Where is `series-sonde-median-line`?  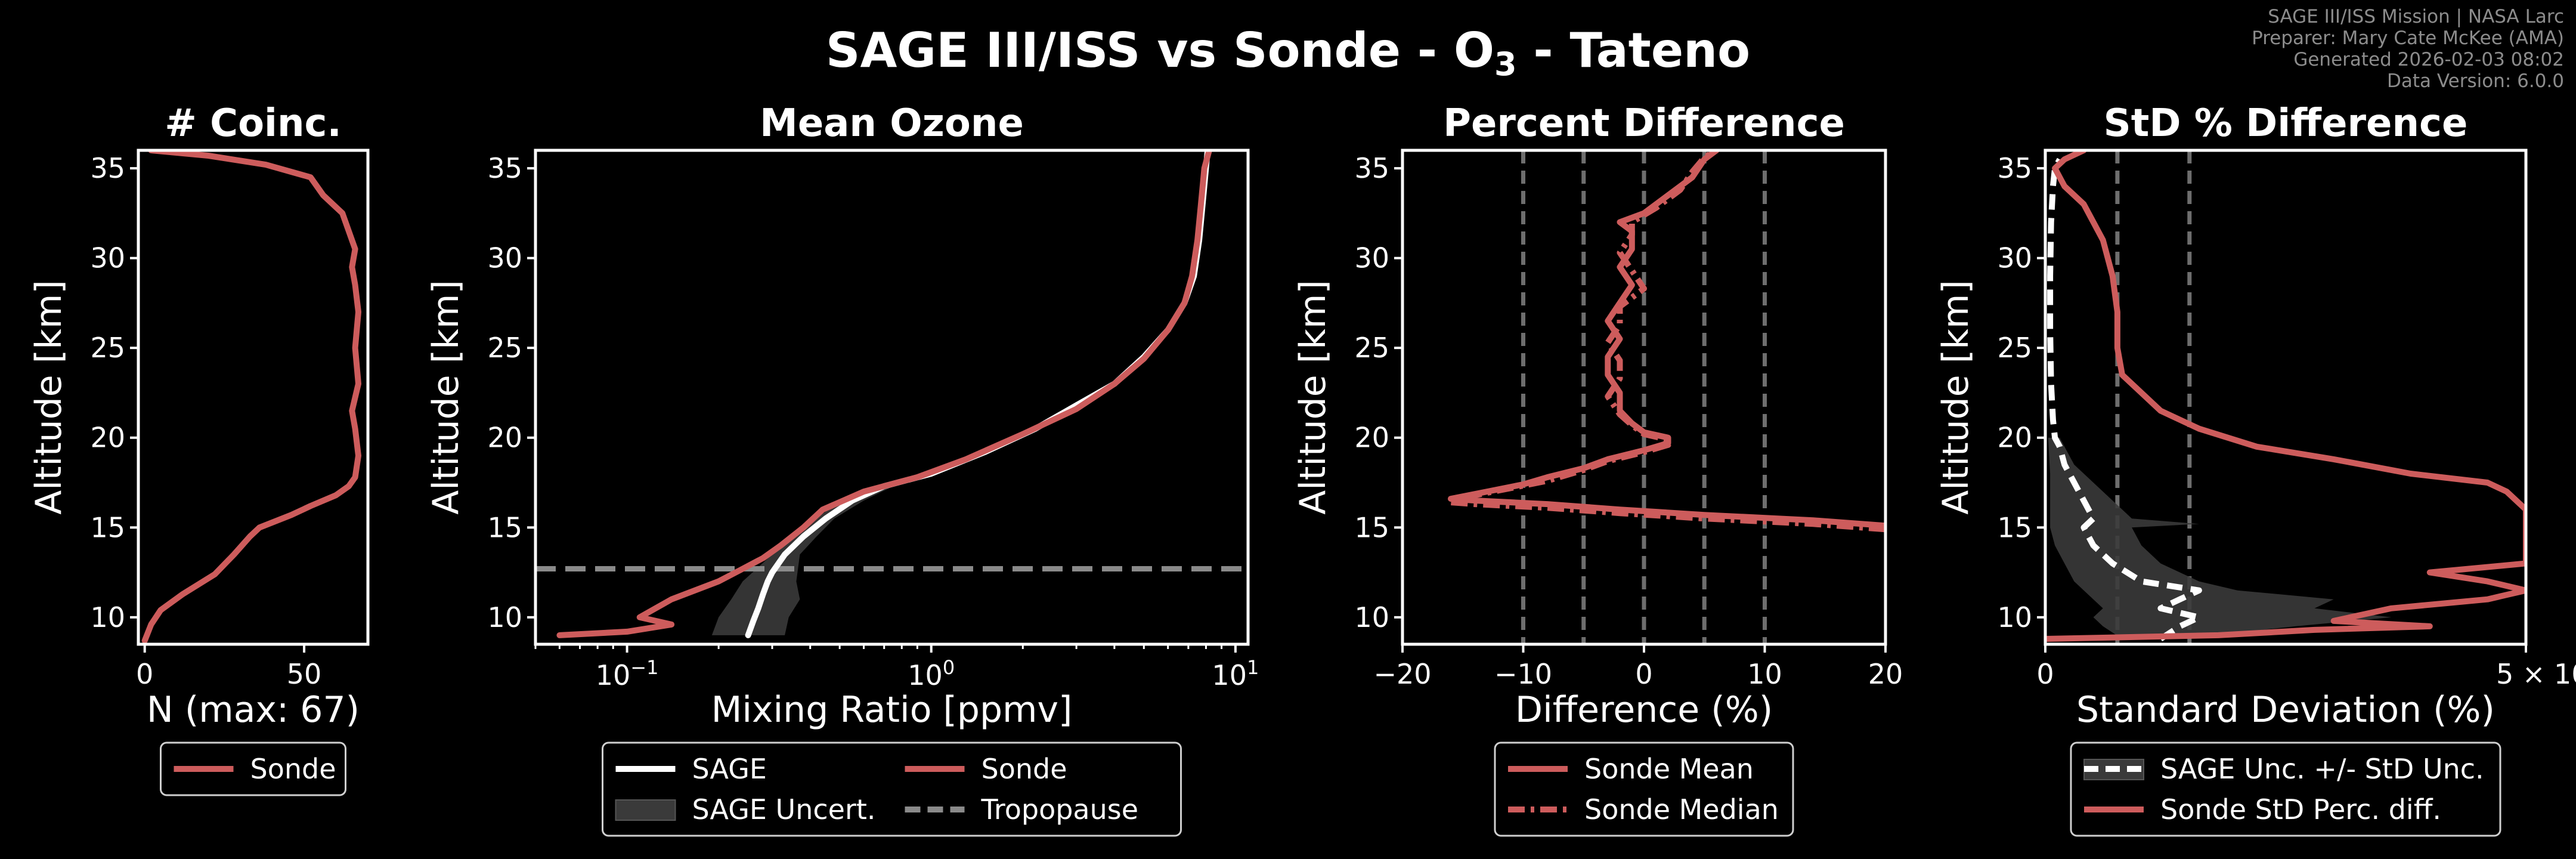 series-sonde-median-line is located at coordinates (1667, 341).